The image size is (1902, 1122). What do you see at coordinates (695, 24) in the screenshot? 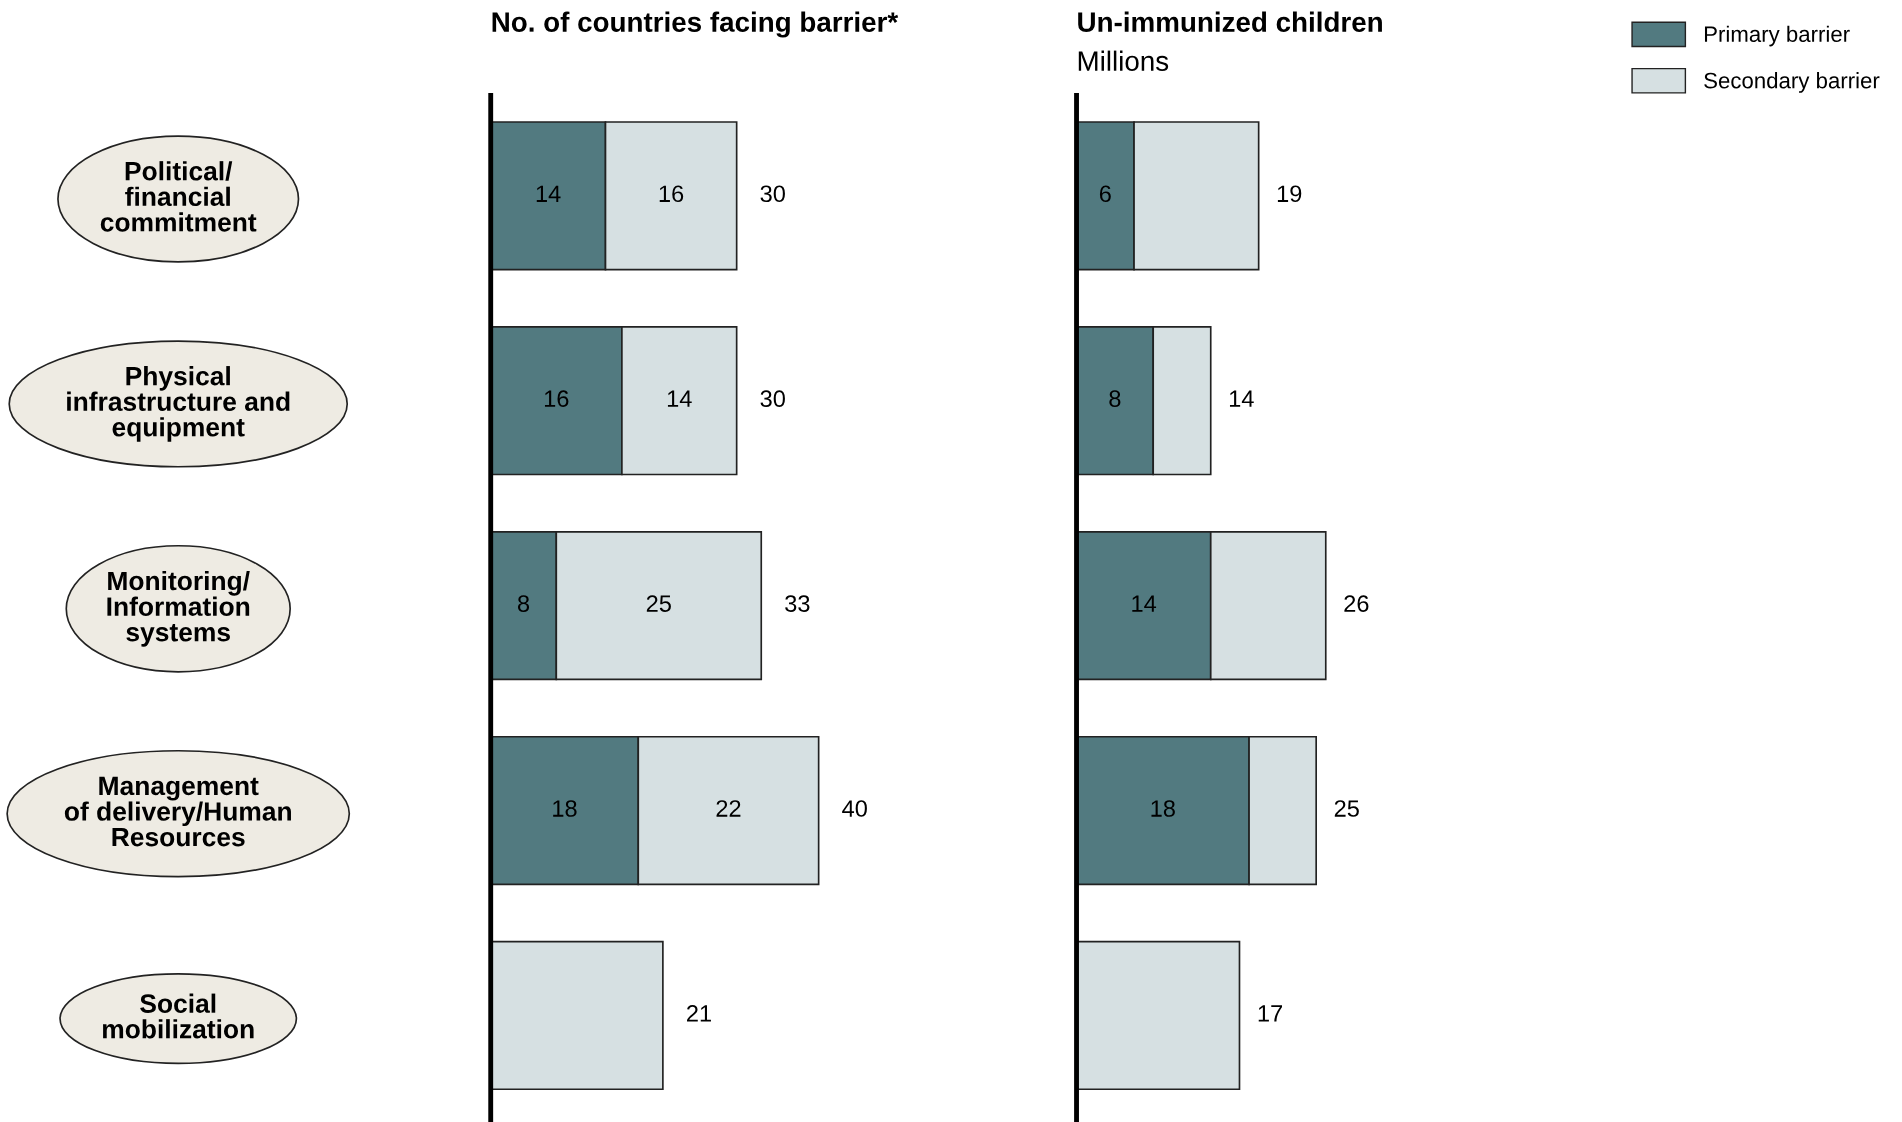
I see `chart-title: No. of countries facing barrier*` at bounding box center [695, 24].